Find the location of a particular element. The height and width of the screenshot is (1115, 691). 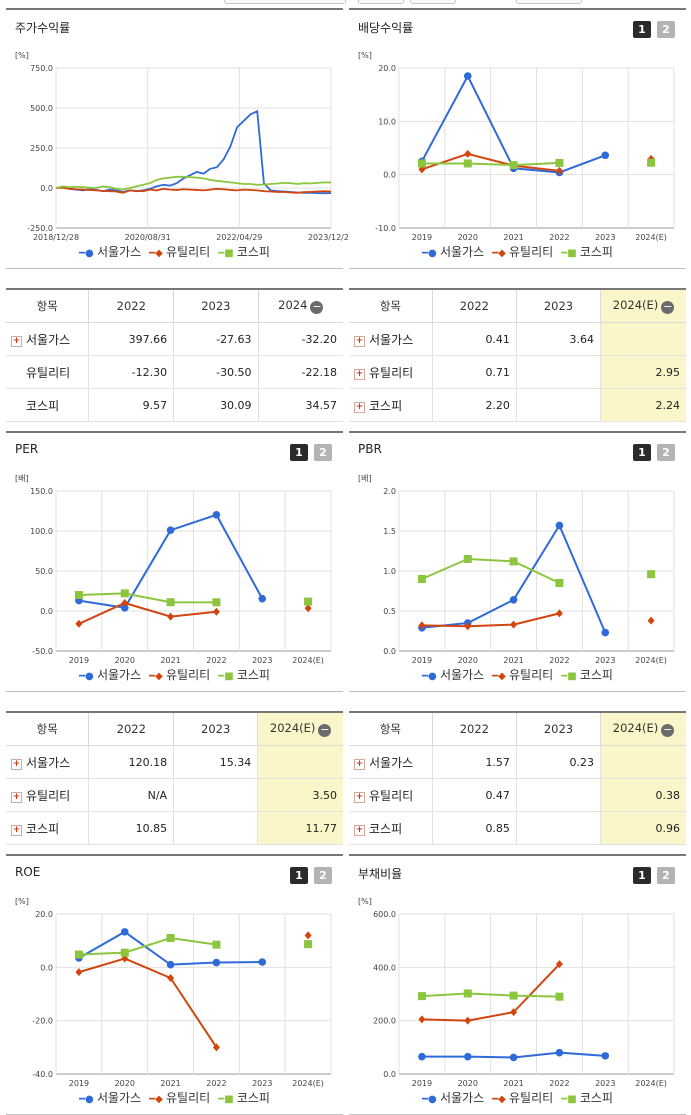

column-header-year: 2023 is located at coordinates (216, 306).